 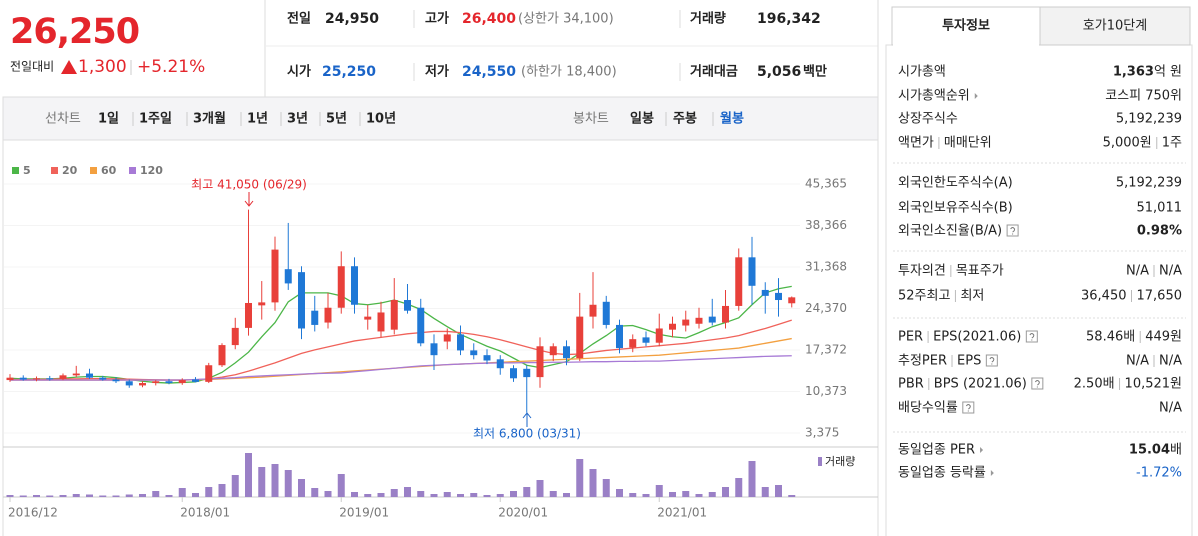 What do you see at coordinates (381, 119) in the screenshot?
I see `period-tab: 10년` at bounding box center [381, 119].